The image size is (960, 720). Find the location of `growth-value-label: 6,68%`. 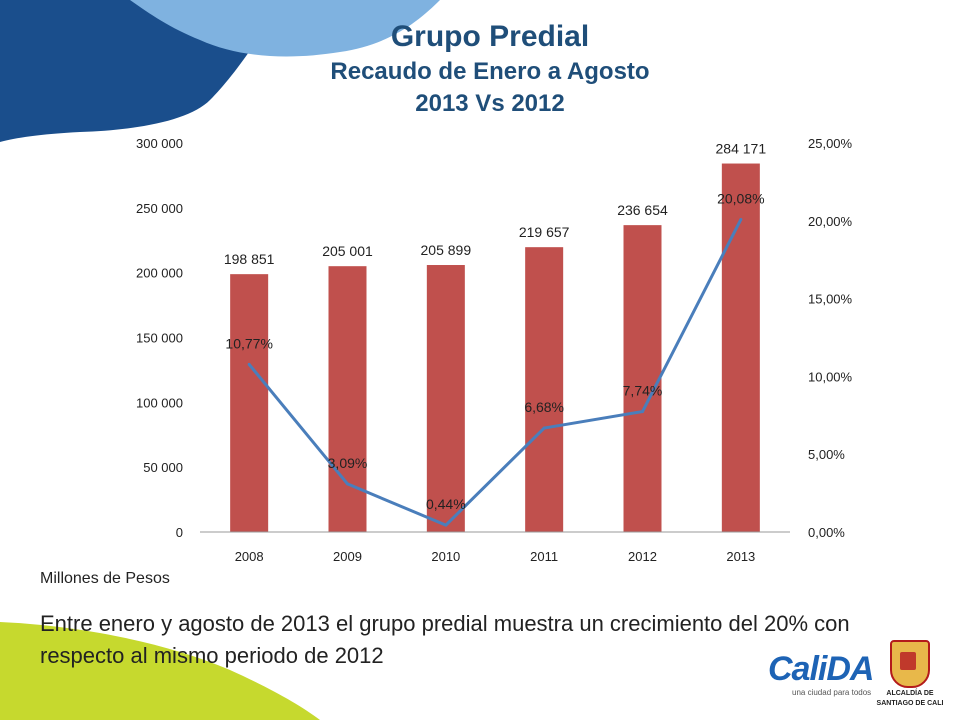

growth-value-label: 6,68% is located at coordinates (544, 407).